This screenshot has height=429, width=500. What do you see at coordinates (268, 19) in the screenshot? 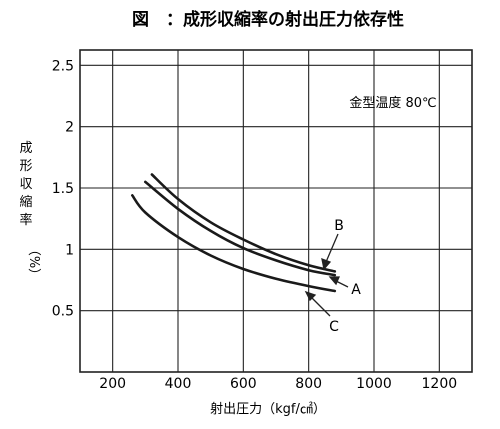
I see `chart-title: 図 ：成形収縮率の射出圧力依存性` at bounding box center [268, 19].